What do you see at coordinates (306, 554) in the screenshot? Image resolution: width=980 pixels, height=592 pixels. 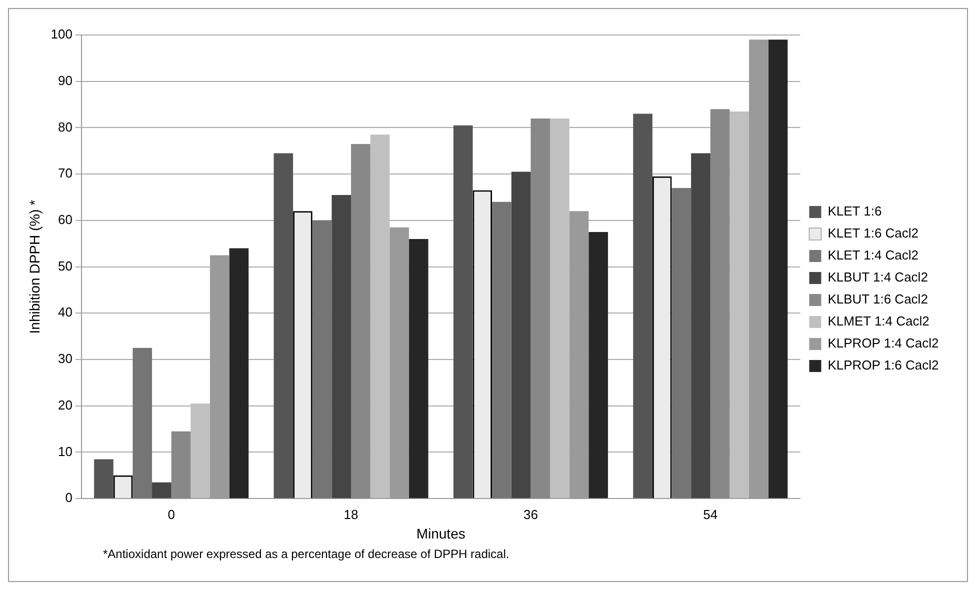 I see `text: *Antioxidant power expressed as a percentage of decrease of DPPH radical.` at bounding box center [306, 554].